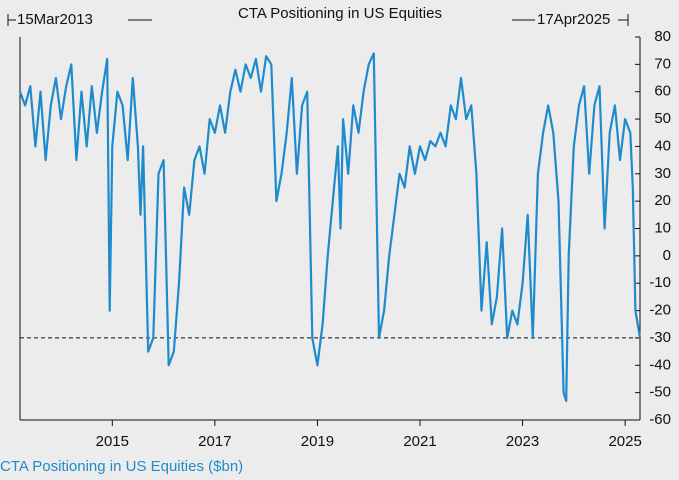 The image size is (679, 480). Describe the element at coordinates (624, 441) in the screenshot. I see `x-tick-label: 2025` at that location.